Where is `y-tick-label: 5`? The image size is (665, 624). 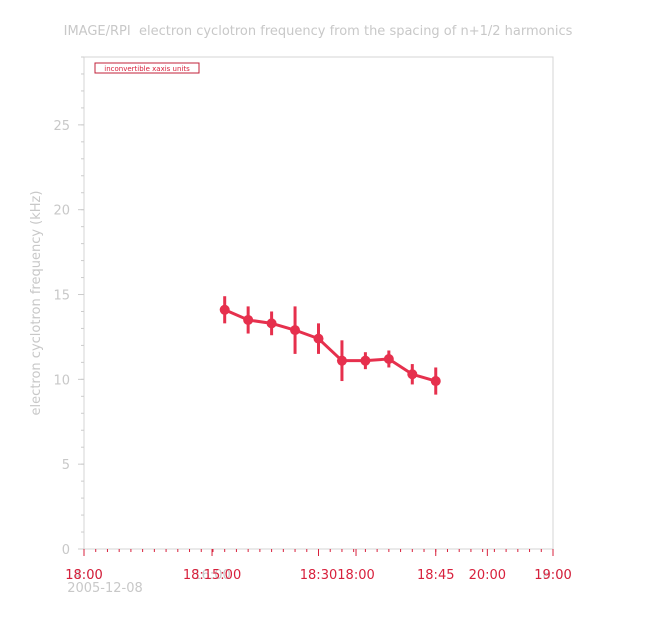
y-tick-label: 5 is located at coordinates (66, 465).